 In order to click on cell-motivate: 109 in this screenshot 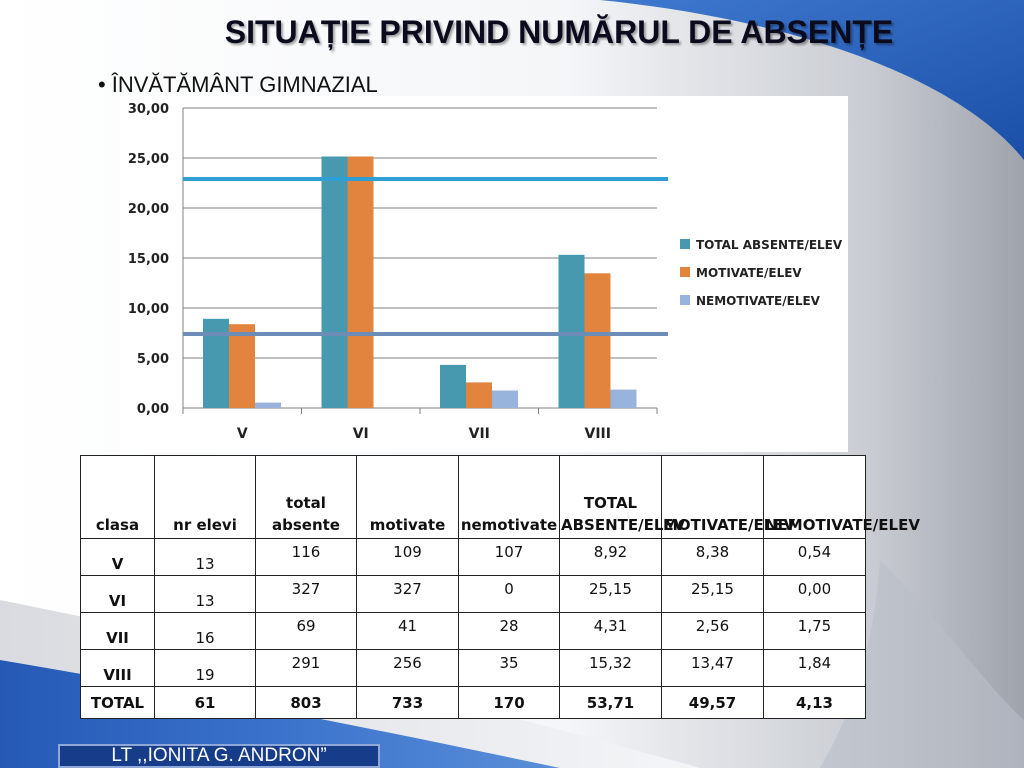, I will do `click(407, 557)`.